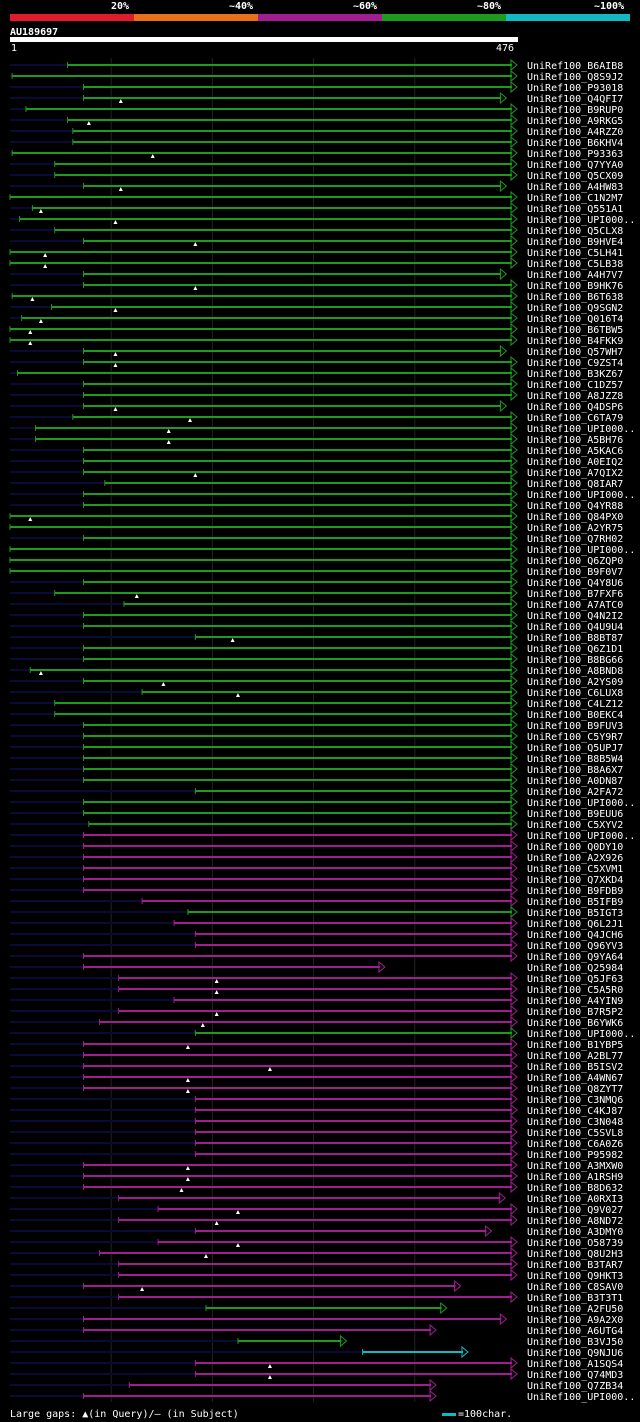 This screenshot has width=640, height=1422. What do you see at coordinates (575, 1199) in the screenshot?
I see `hit-label: UniRef100_A0RXI3` at bounding box center [575, 1199].